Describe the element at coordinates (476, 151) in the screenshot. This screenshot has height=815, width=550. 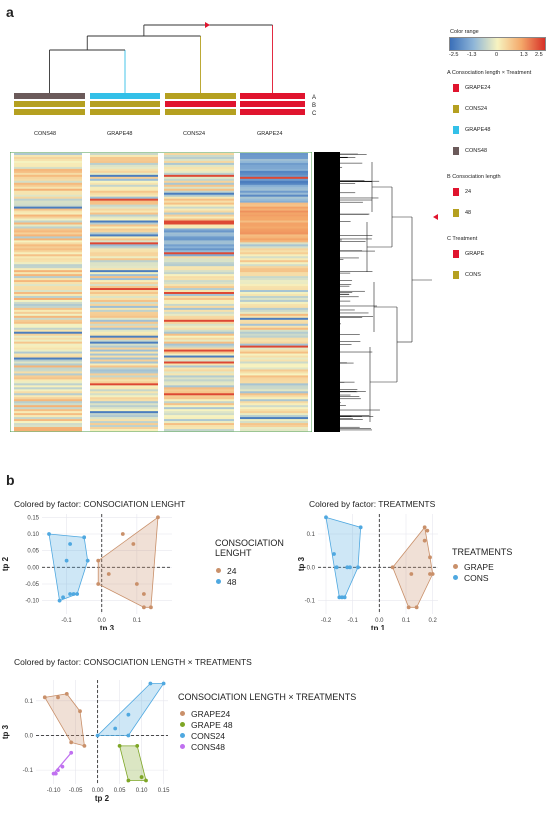
I see `legend-label: CONS48` at that location.